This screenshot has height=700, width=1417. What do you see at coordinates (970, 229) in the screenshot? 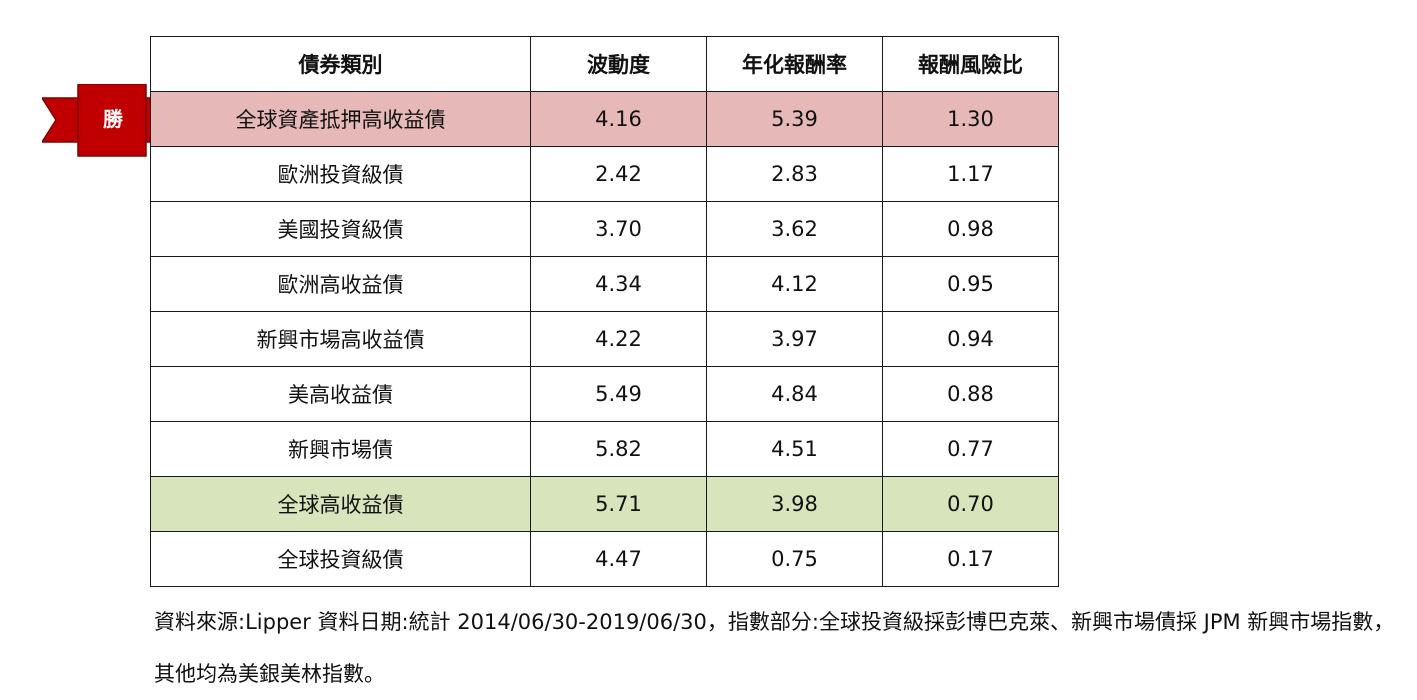
I see `cell-return-risk-ratio: 0.98` at bounding box center [970, 229].